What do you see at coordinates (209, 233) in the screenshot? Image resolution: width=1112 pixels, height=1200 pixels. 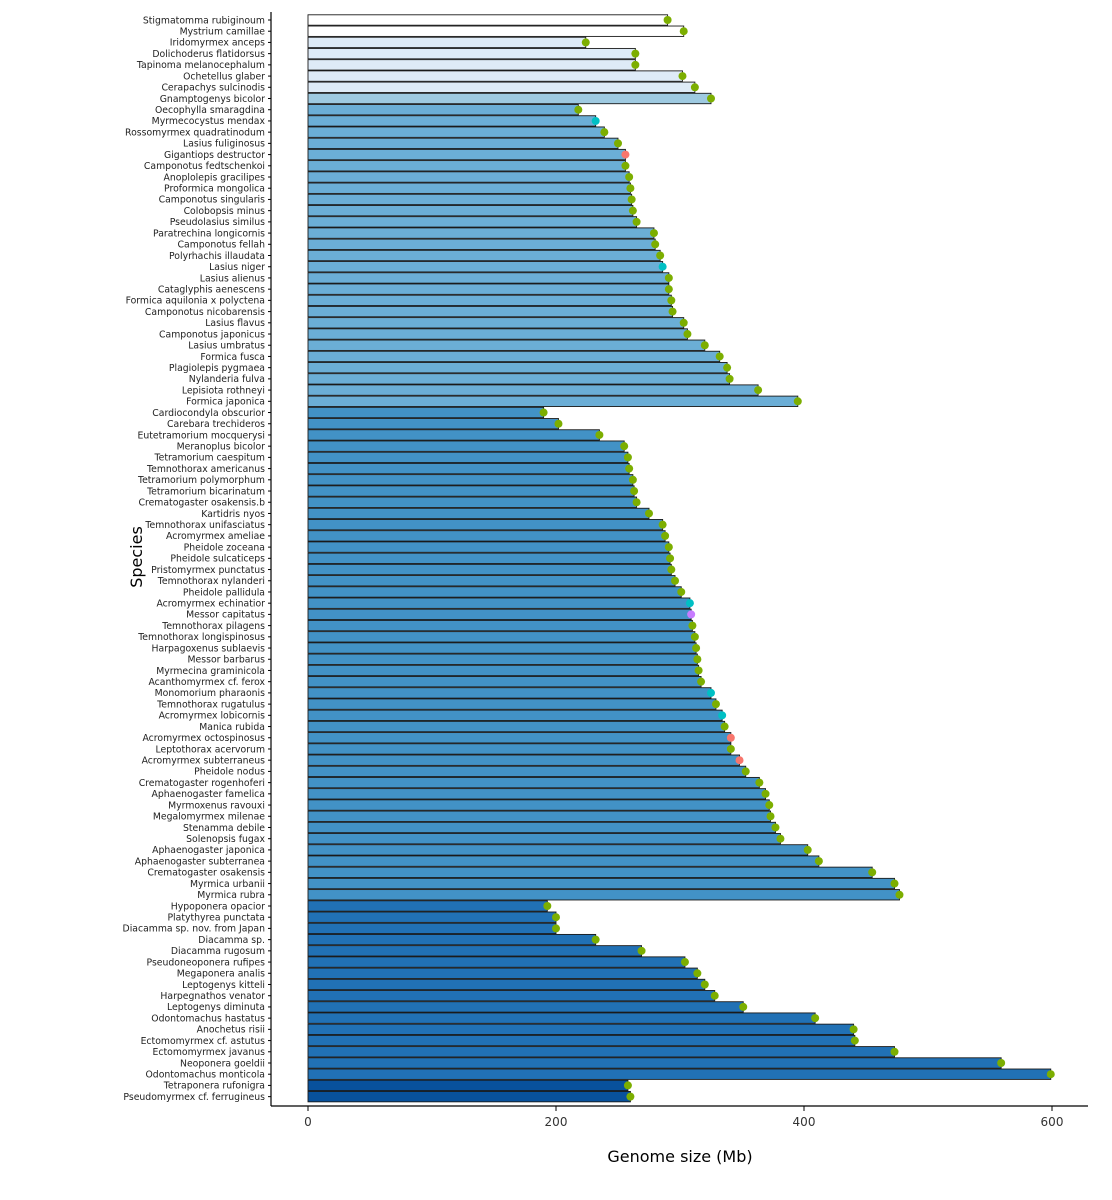 I see `species-label-paratrechina-longicornis: Paratrechina longicornis` at bounding box center [209, 233].